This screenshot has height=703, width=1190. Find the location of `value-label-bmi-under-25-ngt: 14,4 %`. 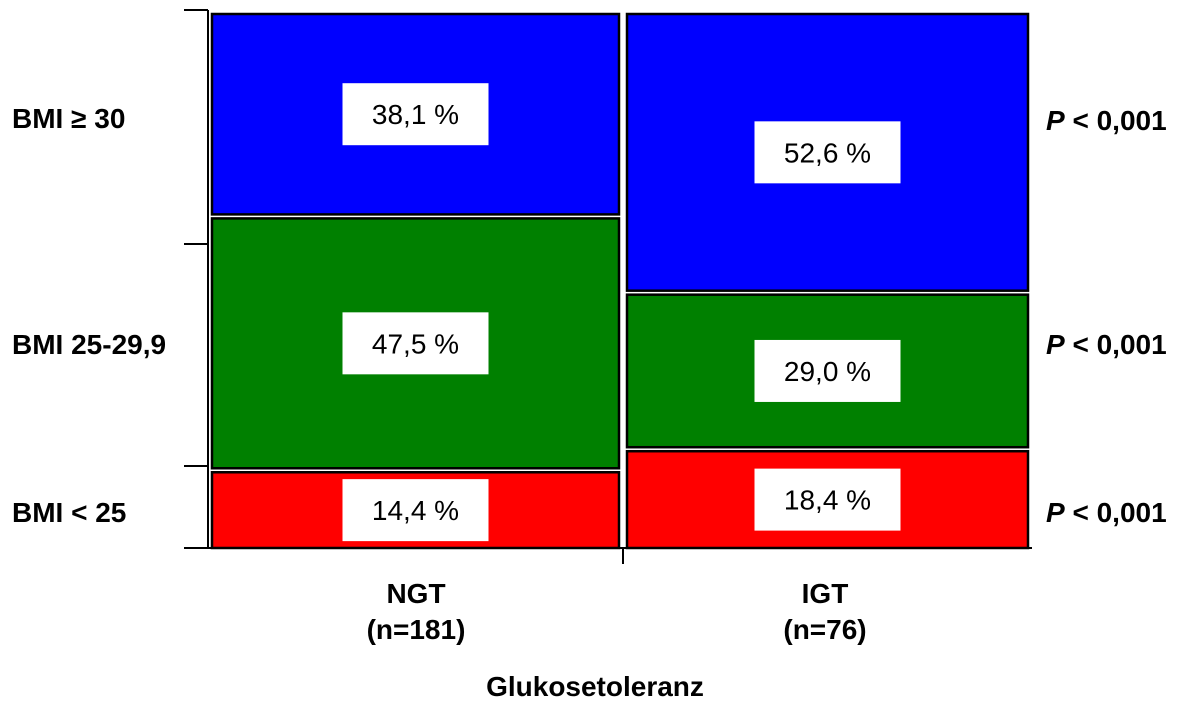

value-label-bmi-under-25-ngt: 14,4 % is located at coordinates (415, 510).